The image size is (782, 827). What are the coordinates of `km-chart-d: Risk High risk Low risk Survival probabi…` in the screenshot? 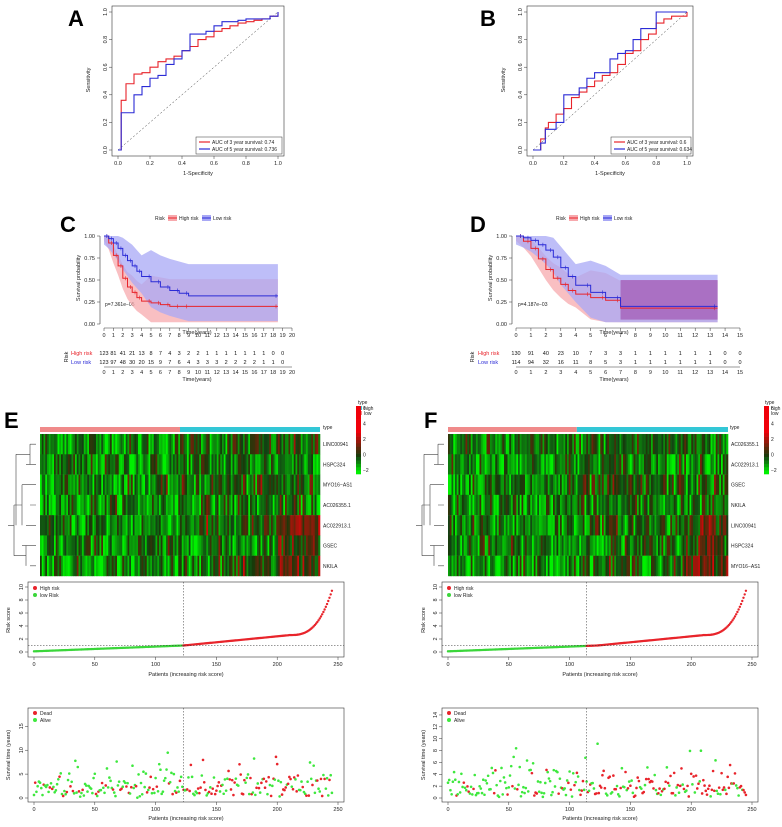 It's located at (606, 299).